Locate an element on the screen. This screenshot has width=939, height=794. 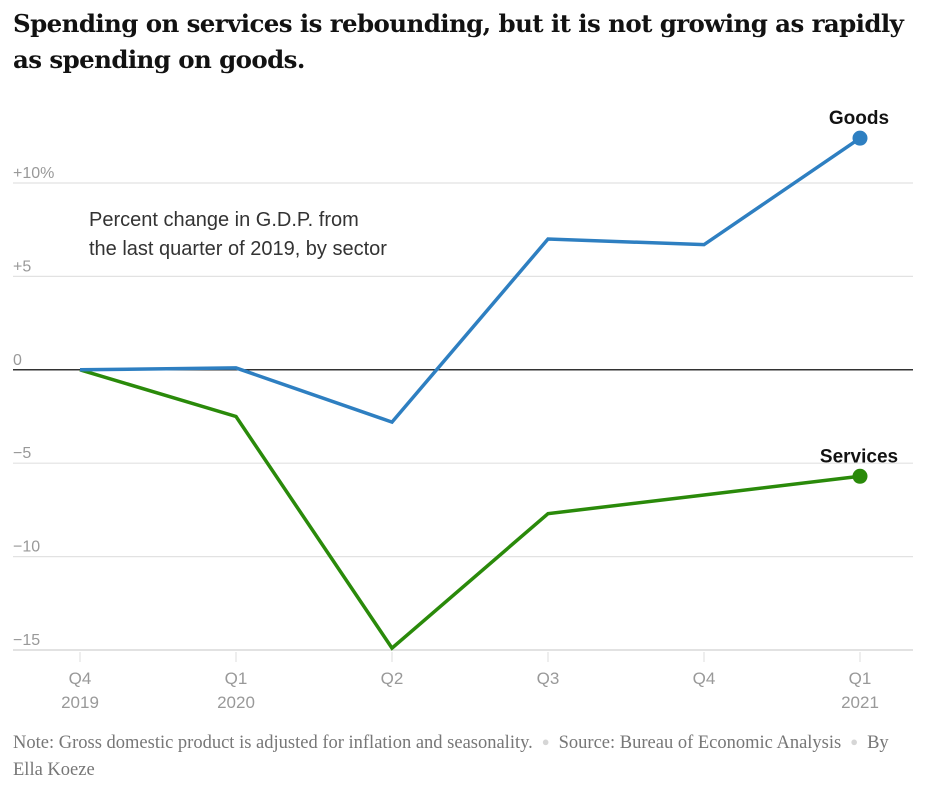
x-tick-year-label: 2021 is located at coordinates (860, 702).